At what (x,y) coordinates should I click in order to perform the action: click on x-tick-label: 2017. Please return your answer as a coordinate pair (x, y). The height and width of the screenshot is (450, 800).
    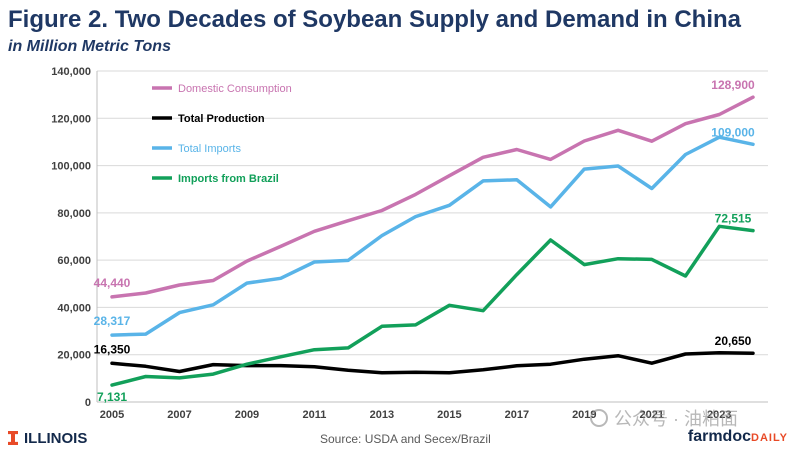
    Looking at the image, I should click on (517, 415).